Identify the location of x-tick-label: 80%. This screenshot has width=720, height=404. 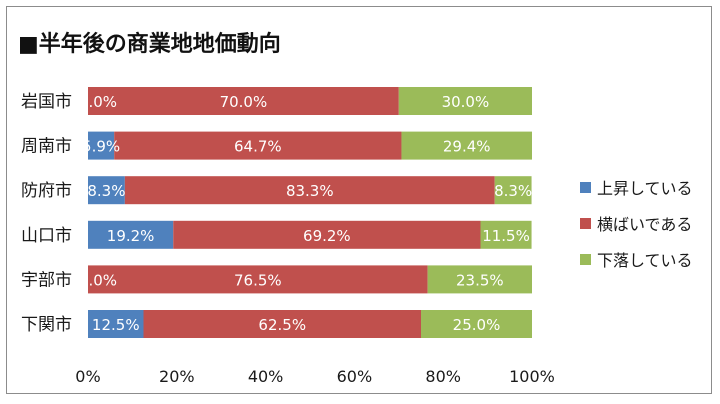
(443, 376).